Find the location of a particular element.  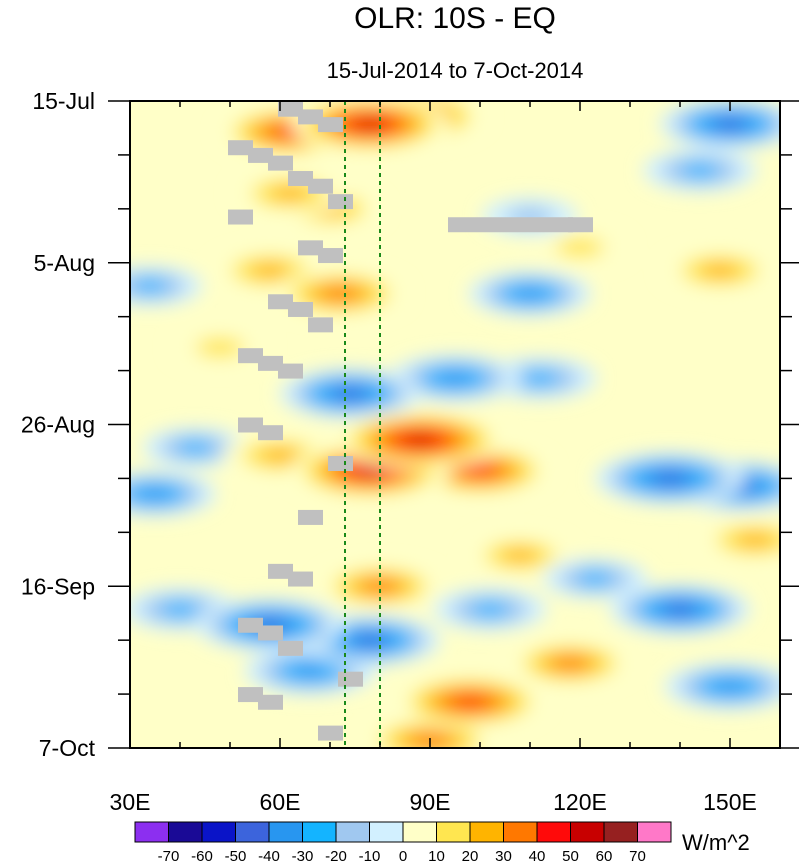

colorbar-label: 30 is located at coordinates (503, 856).